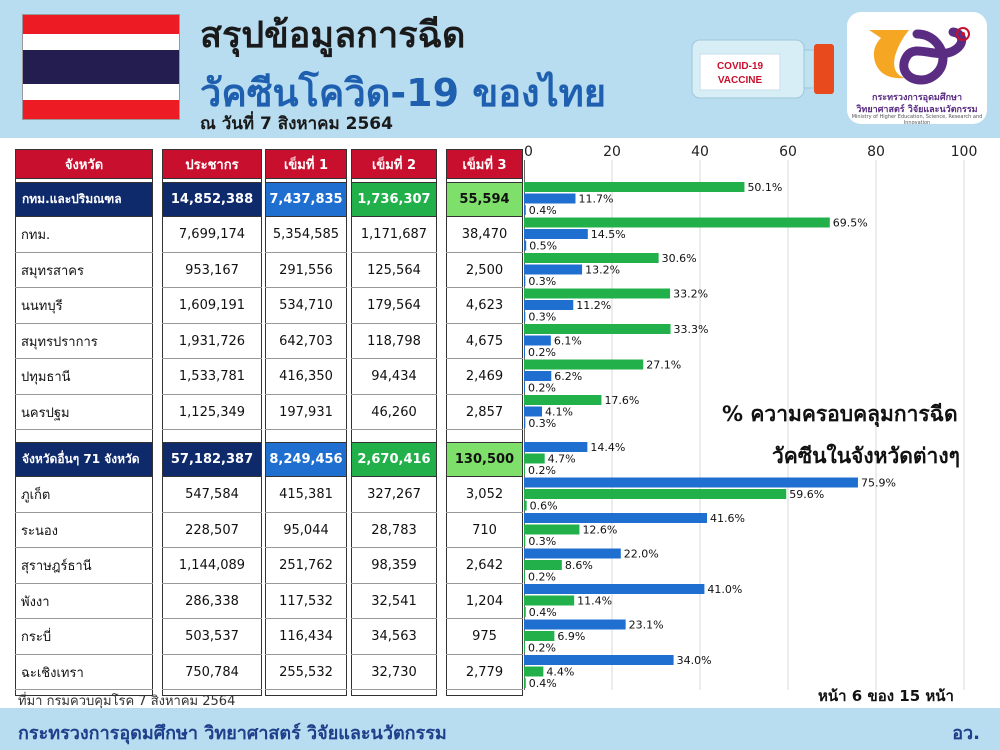 Image resolution: width=1000 pixels, height=750 pixels. I want to click on table-cell-d1: 255,532, so click(306, 672).